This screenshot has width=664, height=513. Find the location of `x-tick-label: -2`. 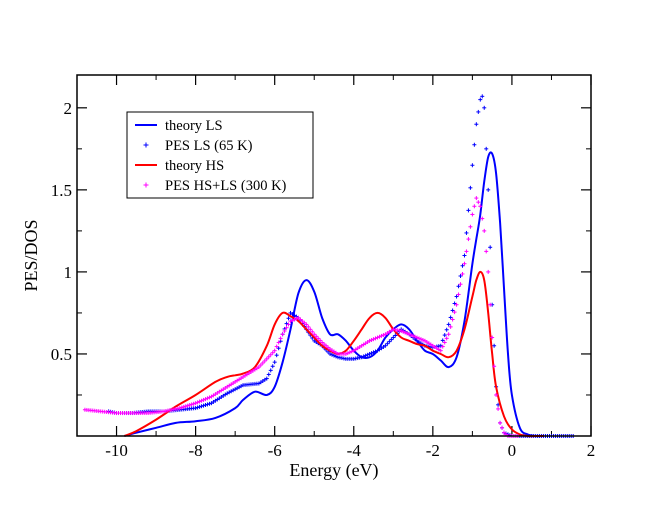

x-tick-label: -2 is located at coordinates (433, 450).